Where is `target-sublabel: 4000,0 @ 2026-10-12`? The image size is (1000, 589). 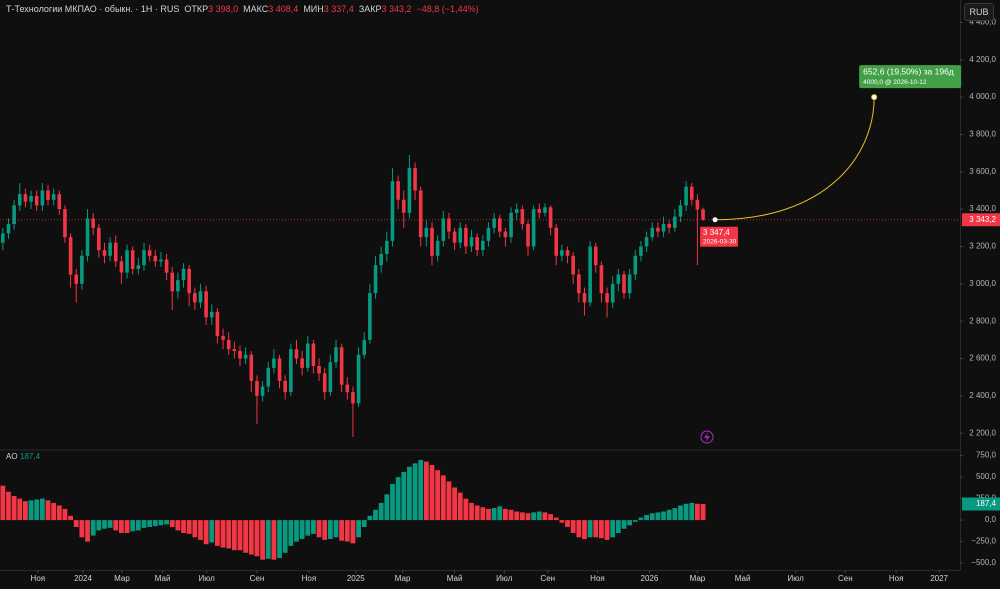 target-sublabel: 4000,0 @ 2026-10-12 is located at coordinates (895, 82).